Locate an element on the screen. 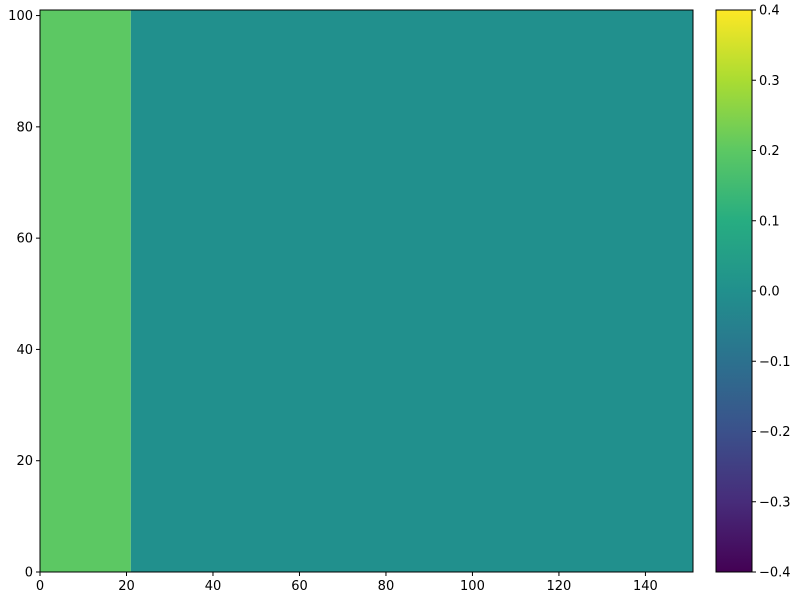 This screenshot has height=600, width=800. x-tick-label: 100 is located at coordinates (472, 586).